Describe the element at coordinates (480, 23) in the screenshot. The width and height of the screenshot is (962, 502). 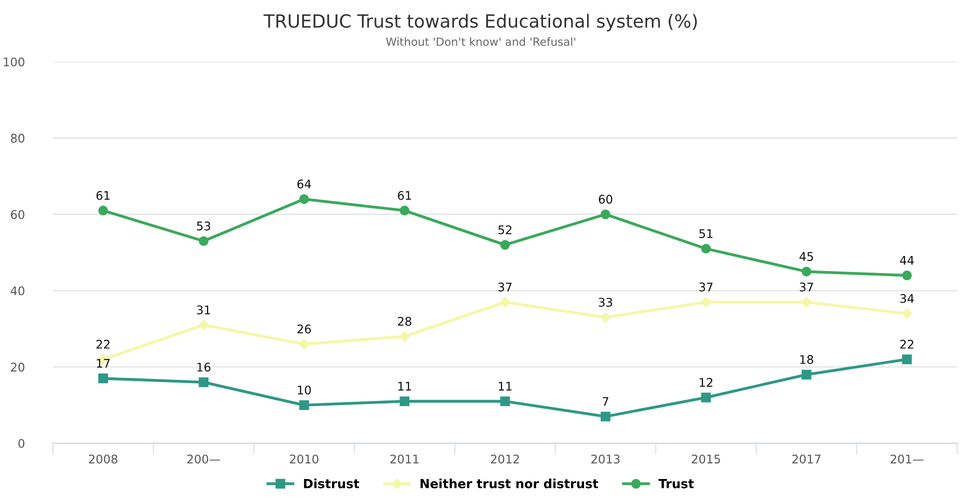
I see `chart-title: TRUEDUC Trust towards Educational system (%)` at that location.